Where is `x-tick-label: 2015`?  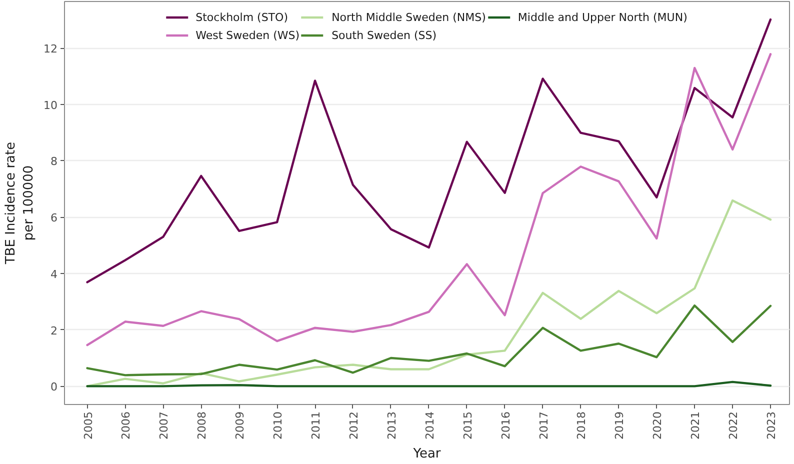
x-tick-label: 2015 is located at coordinates (467, 425).